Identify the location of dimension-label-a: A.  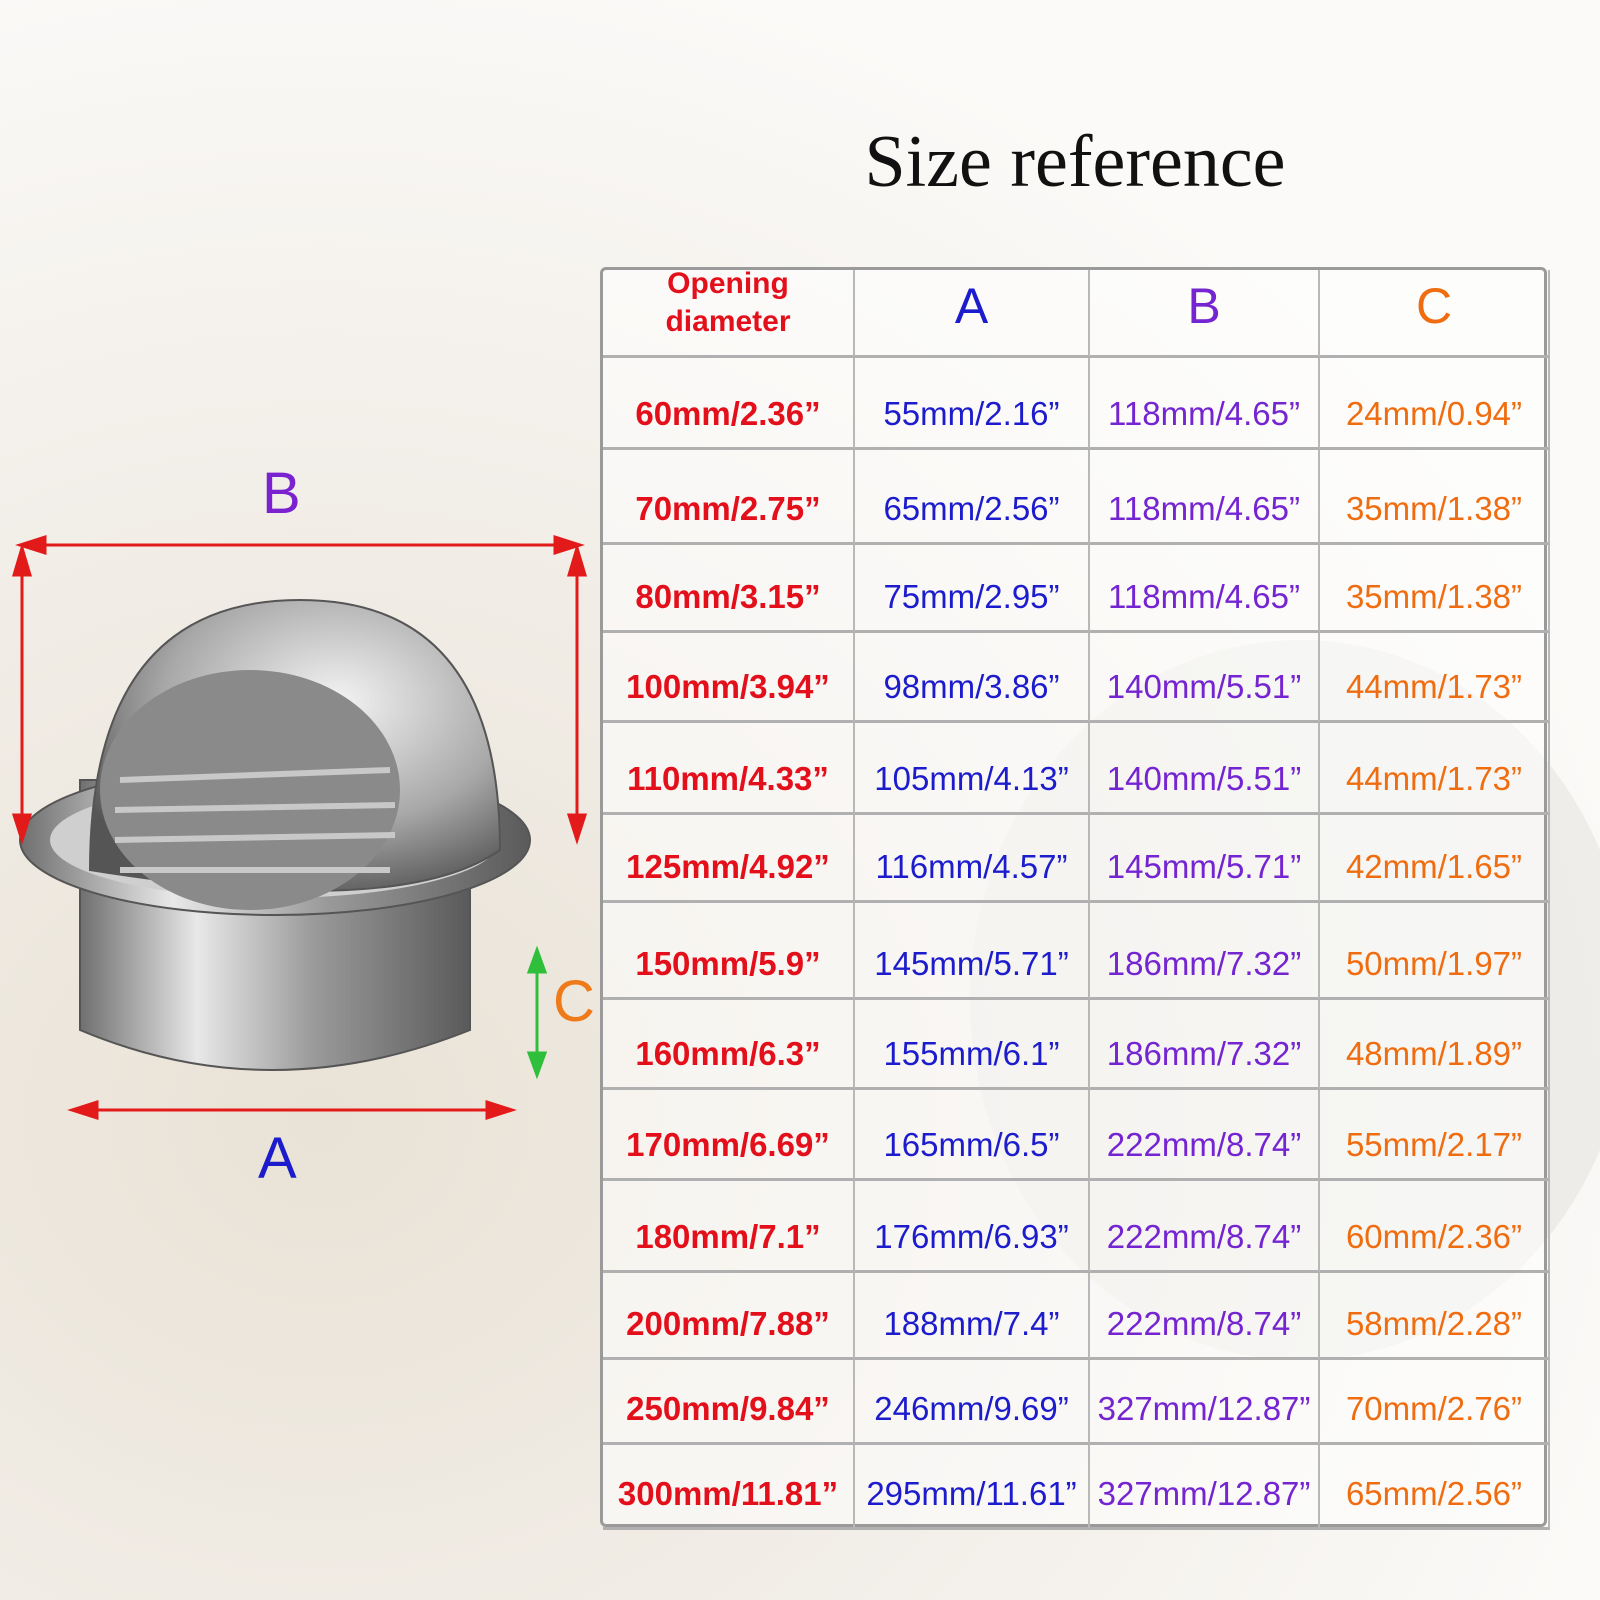
(277, 1158).